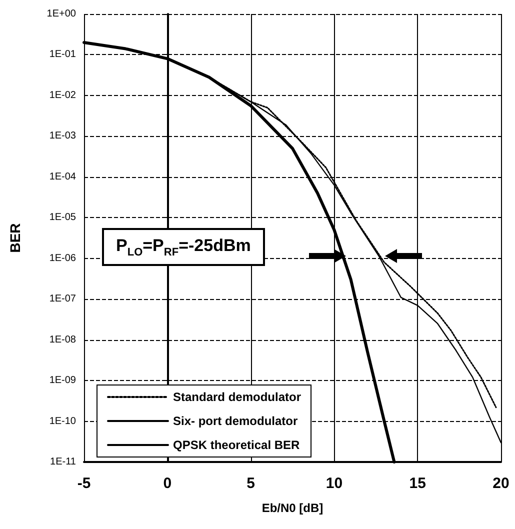 The image size is (515, 529). What do you see at coordinates (167, 483) in the screenshot?
I see `x-tick-label: 0` at bounding box center [167, 483].